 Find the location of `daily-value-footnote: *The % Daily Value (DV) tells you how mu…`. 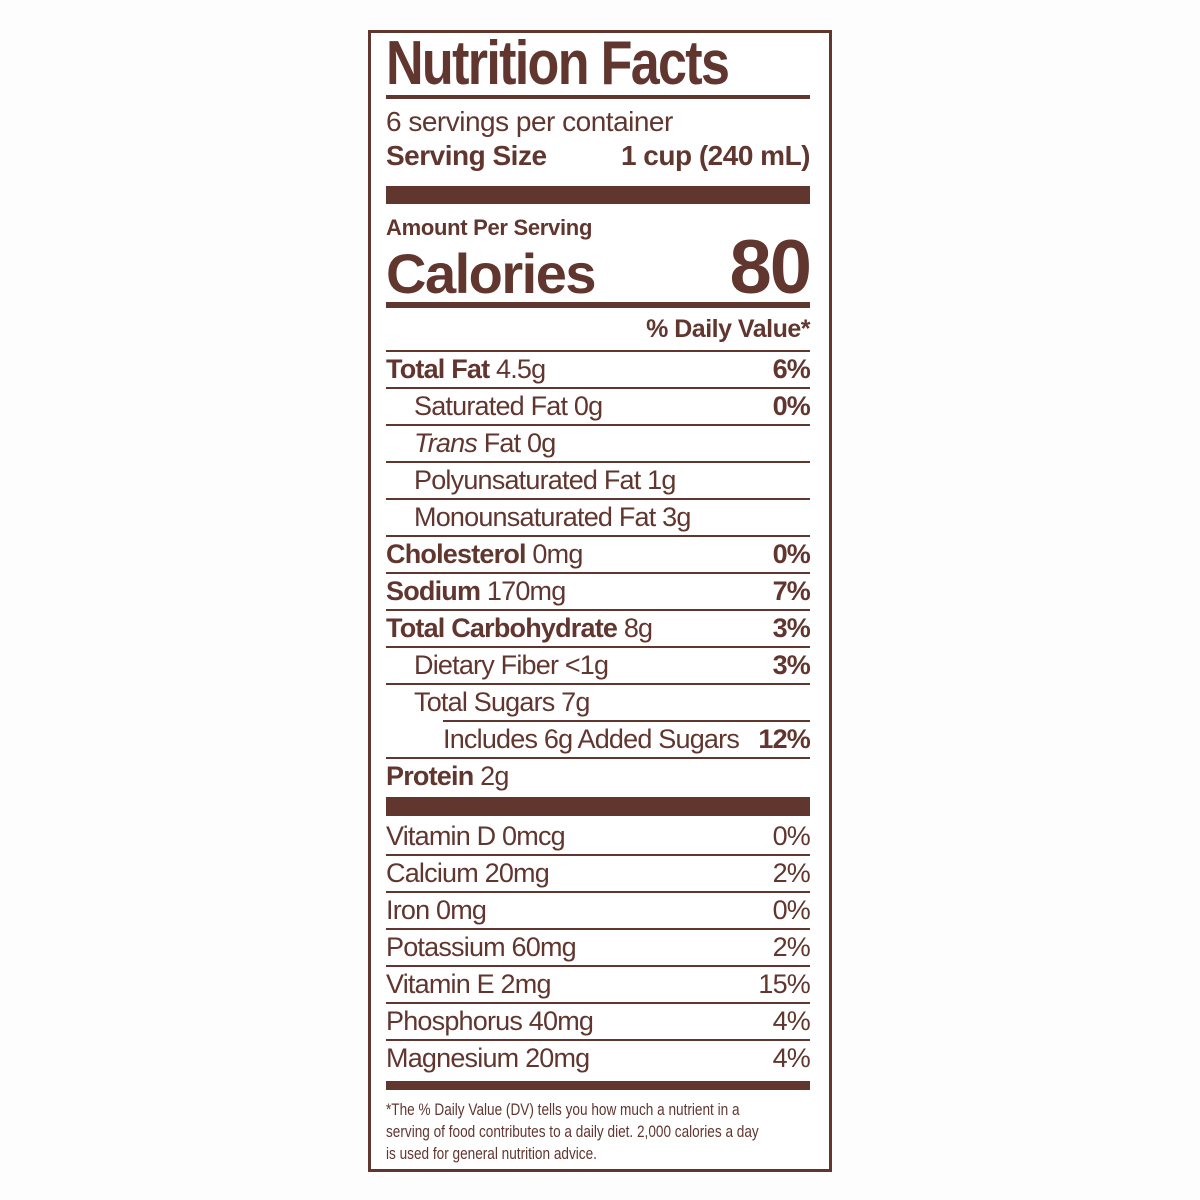

daily-value-footnote: *The % Daily Value (DV) tells you how mu… is located at coordinates (598, 1132).